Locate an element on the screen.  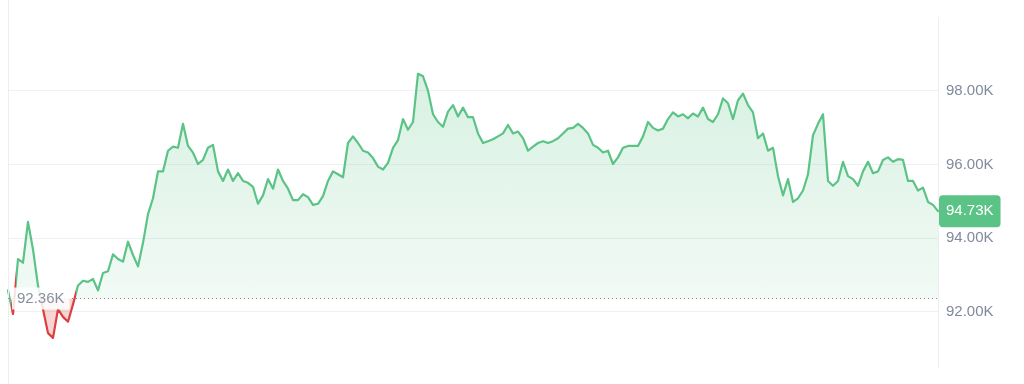
y-tick-label: 92.00K is located at coordinates (970, 310).